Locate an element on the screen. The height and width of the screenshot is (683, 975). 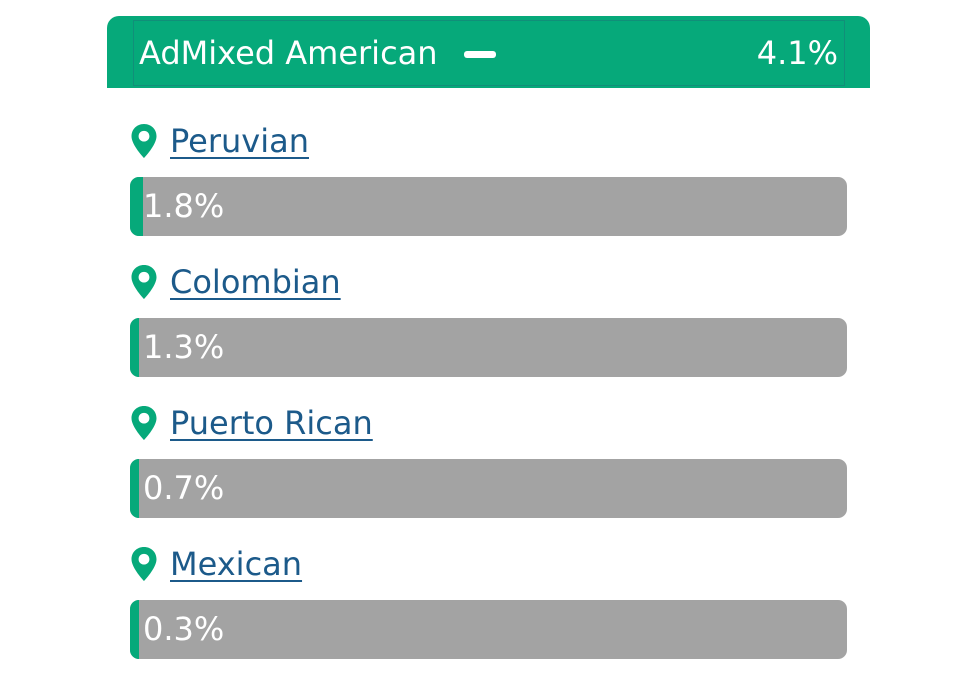
population-link: Mexican is located at coordinates (236, 564).